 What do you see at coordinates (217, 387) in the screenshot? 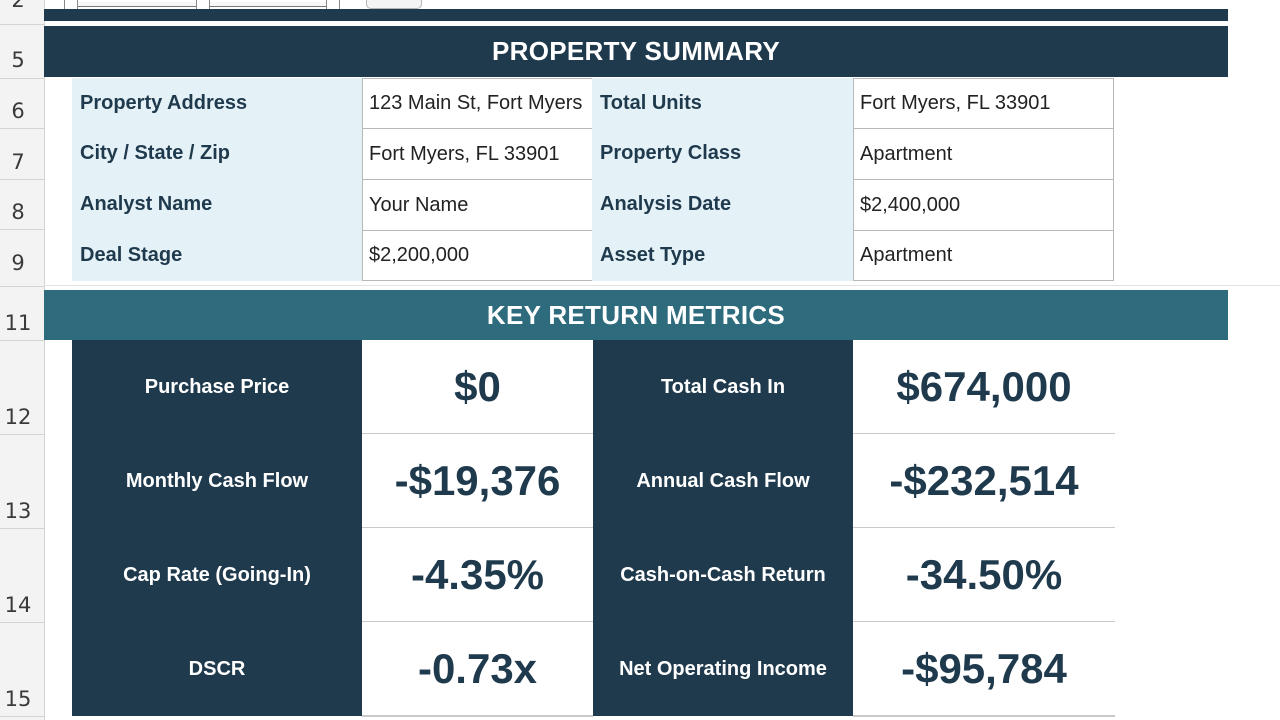
I see `purchase-price-label: Purchase Price` at bounding box center [217, 387].